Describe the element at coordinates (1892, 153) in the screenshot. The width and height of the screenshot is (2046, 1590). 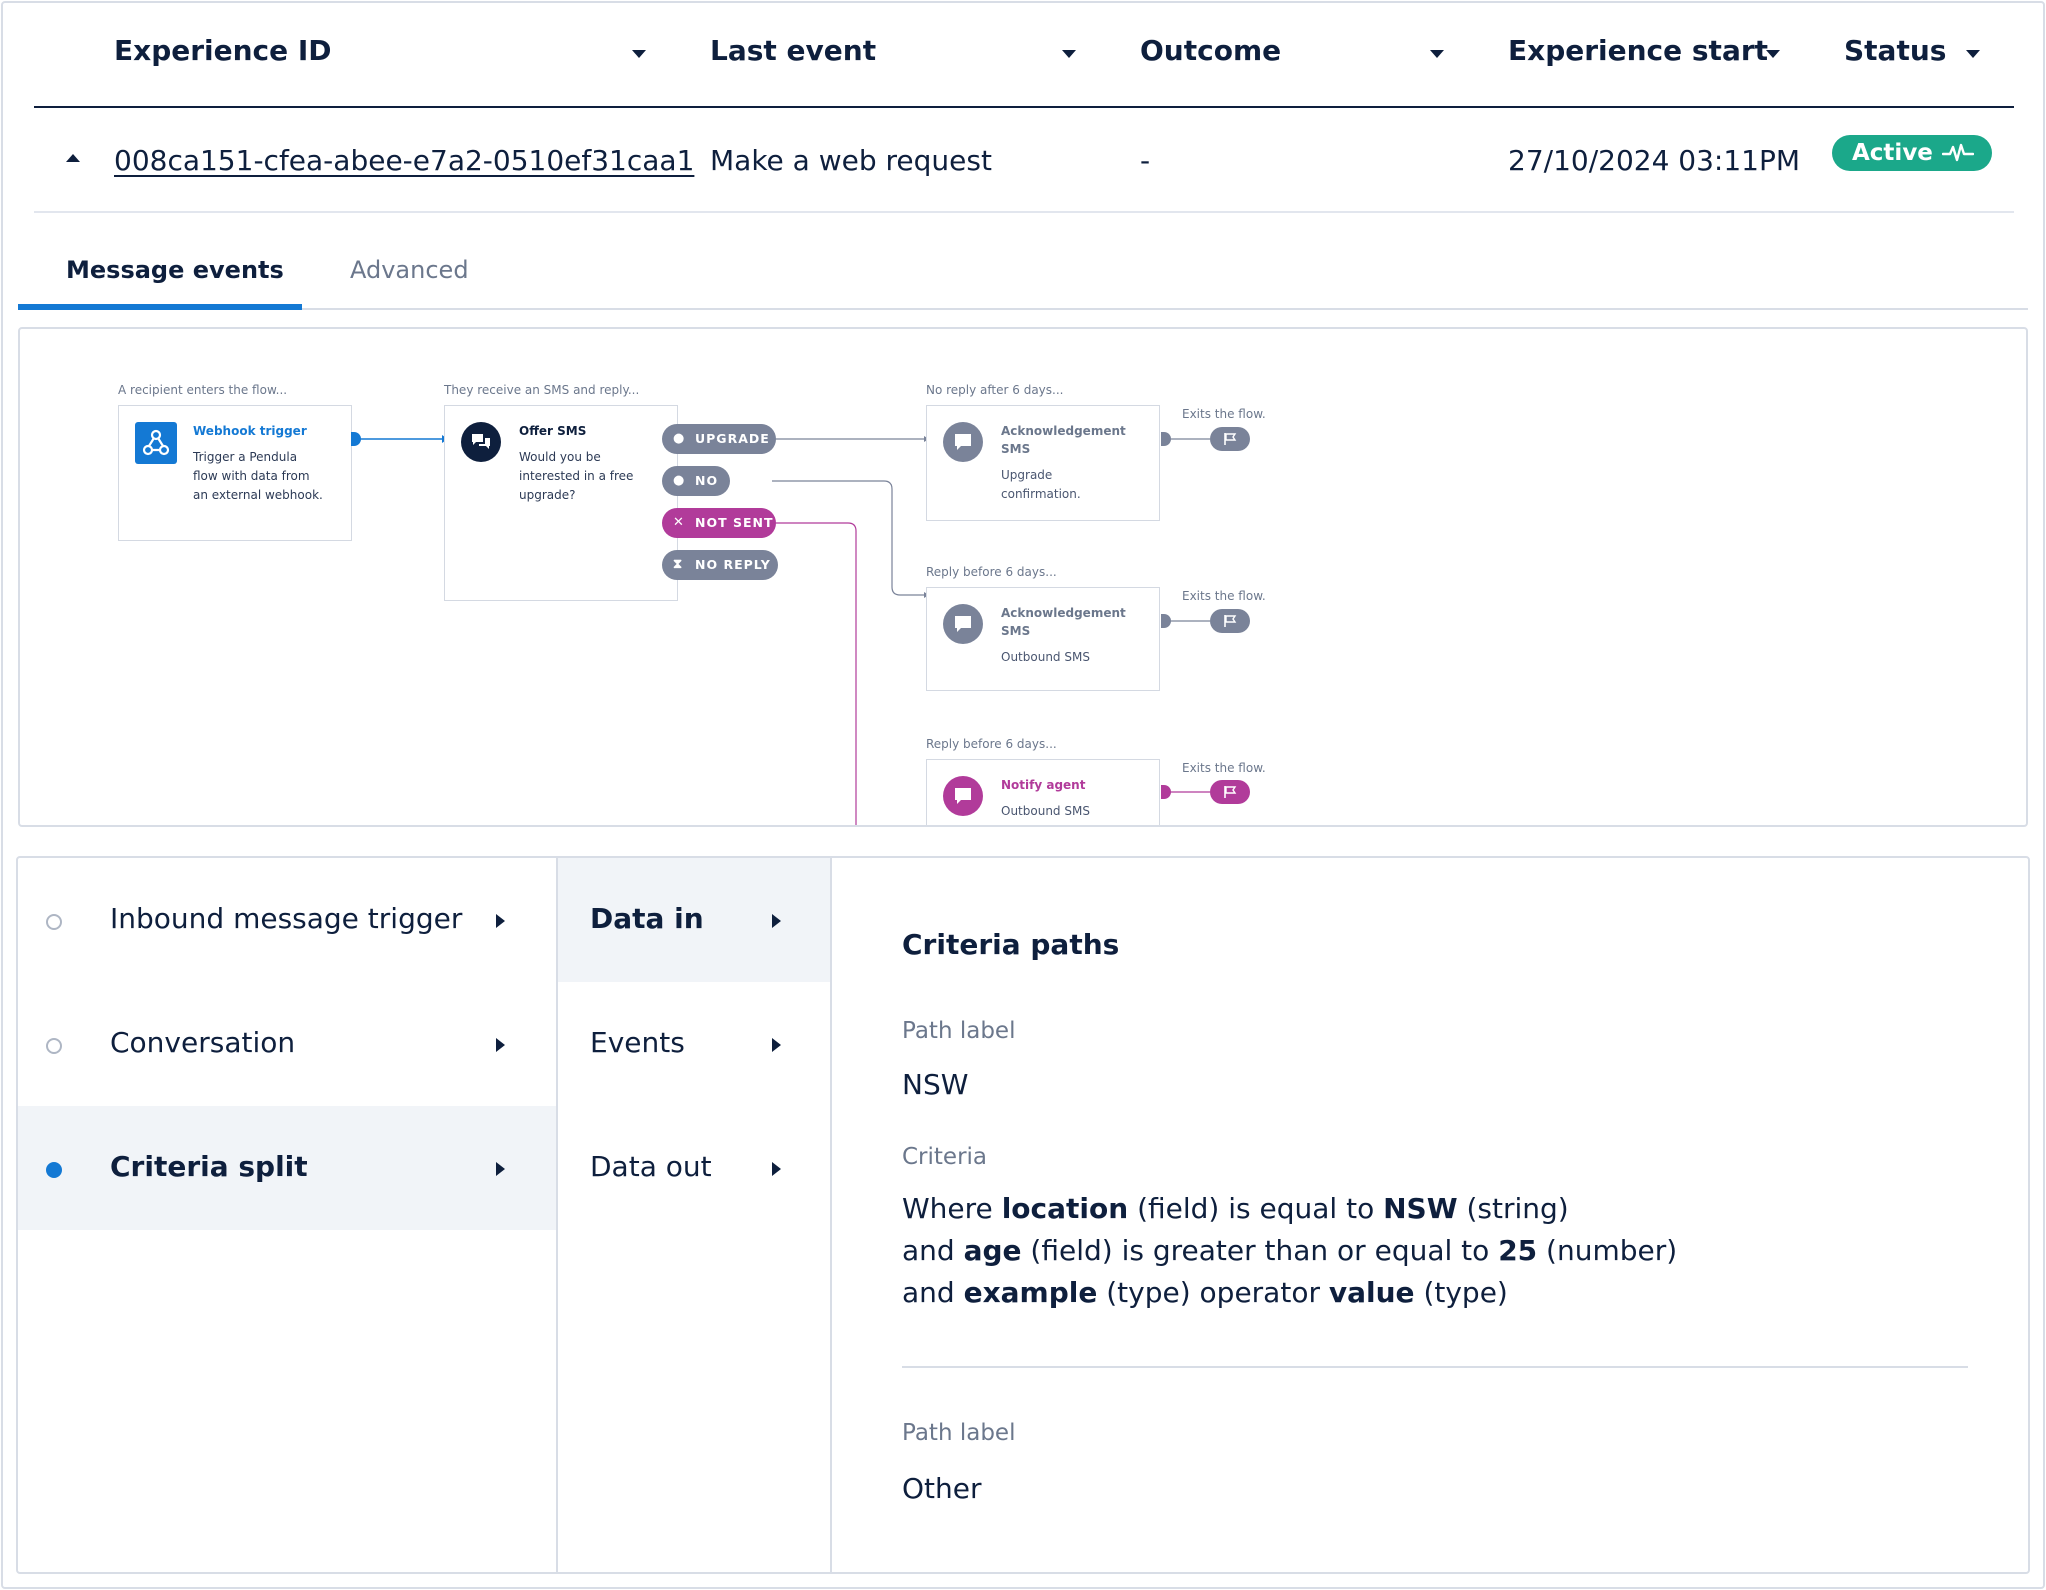
I see `status-badge-label: Active` at that location.